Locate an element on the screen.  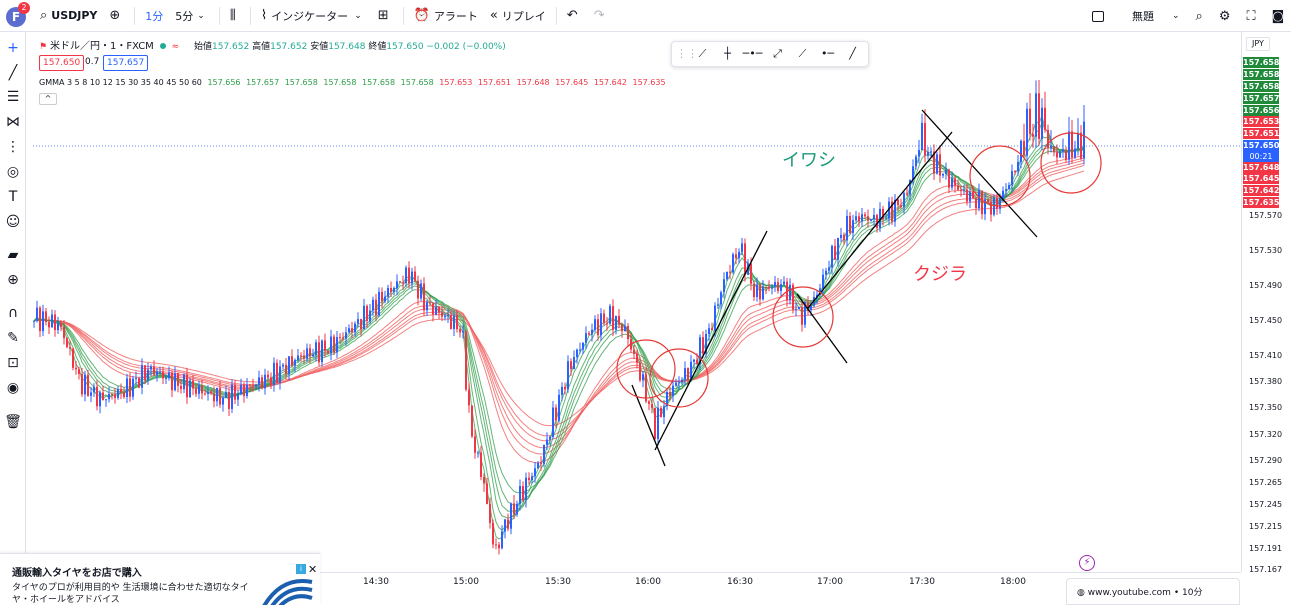
ad-info-icon: i is located at coordinates (301, 569).